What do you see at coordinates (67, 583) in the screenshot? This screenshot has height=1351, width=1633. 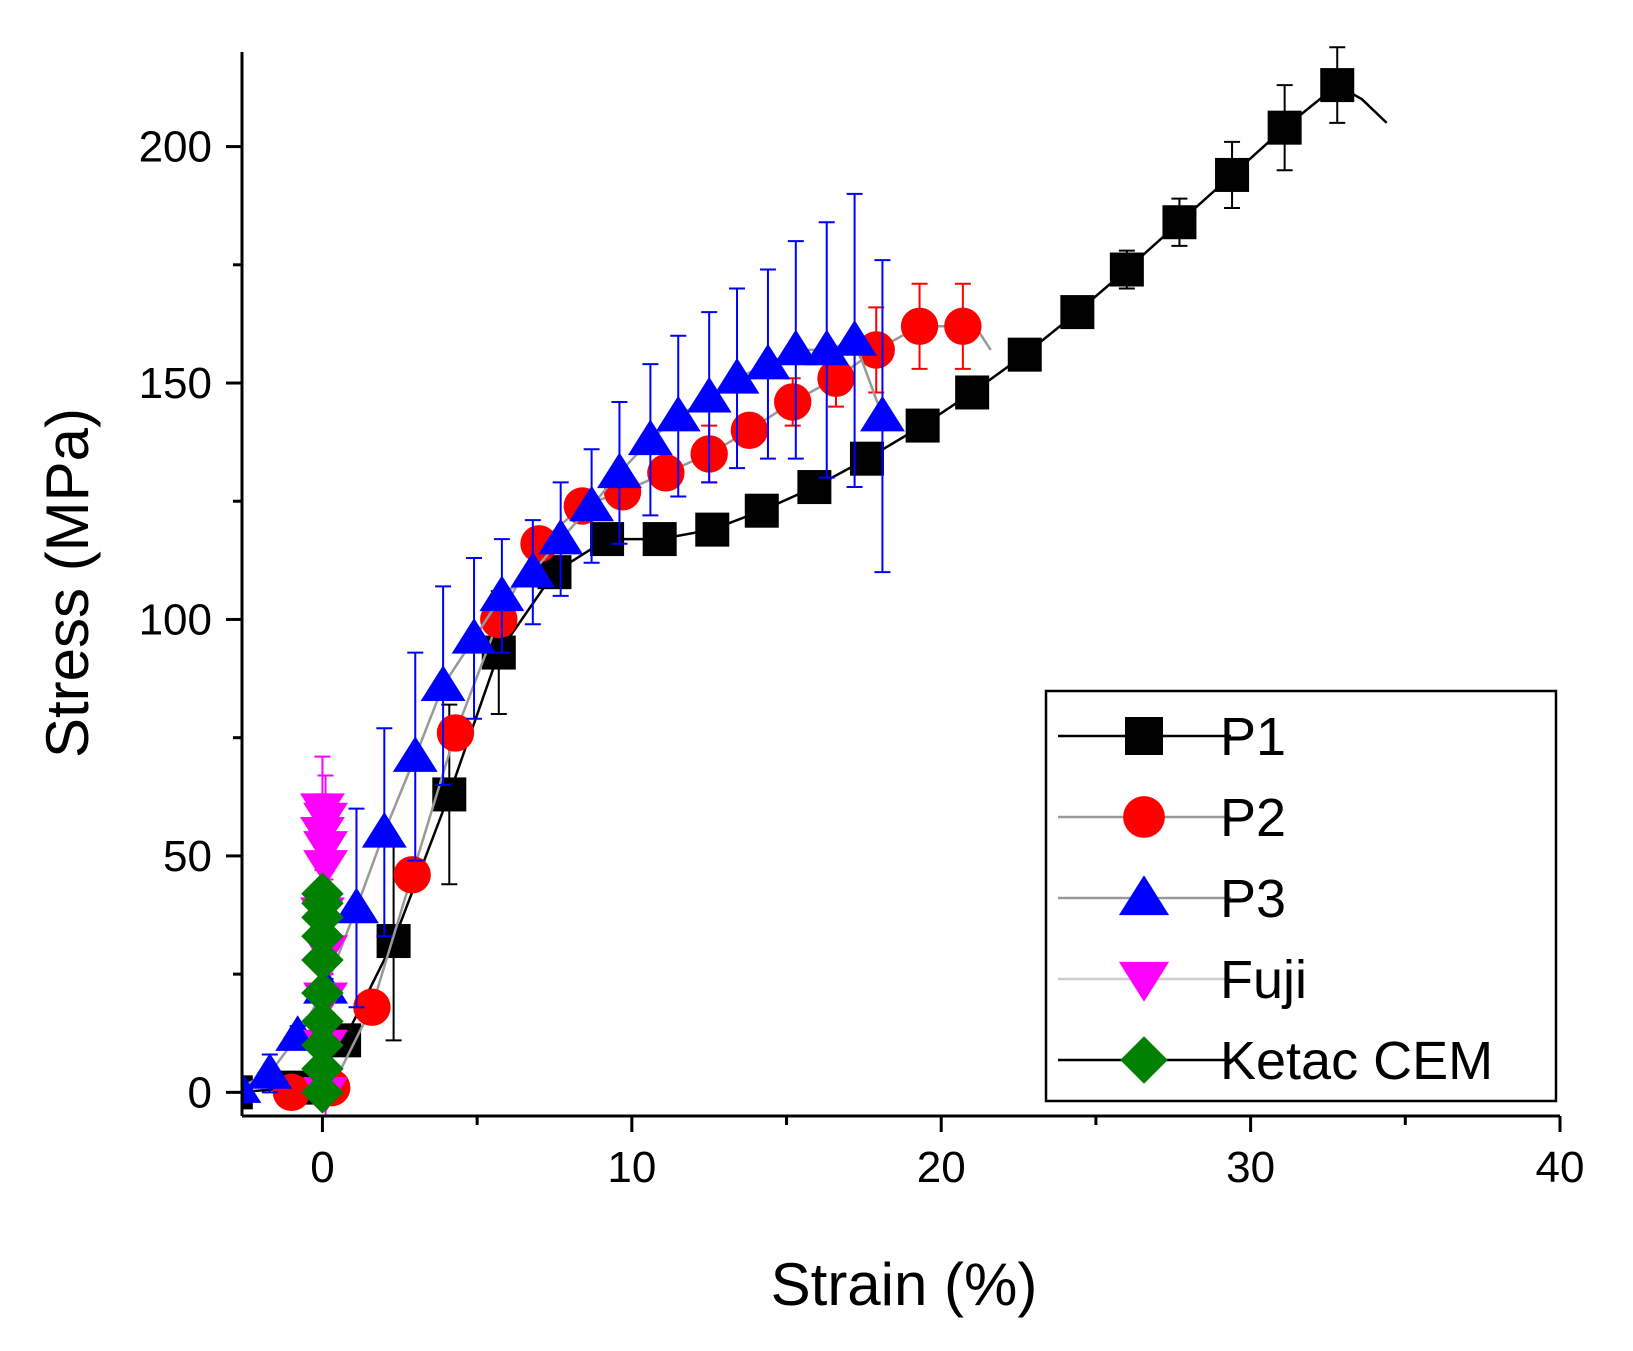 I see `y-axis-title: Stress (MPa)` at bounding box center [67, 583].